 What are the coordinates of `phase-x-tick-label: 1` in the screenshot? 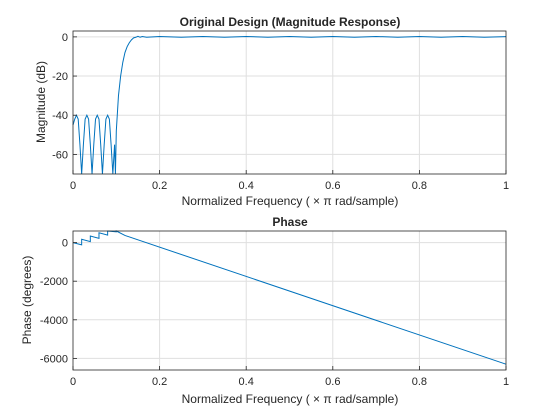 It's located at (506, 382).